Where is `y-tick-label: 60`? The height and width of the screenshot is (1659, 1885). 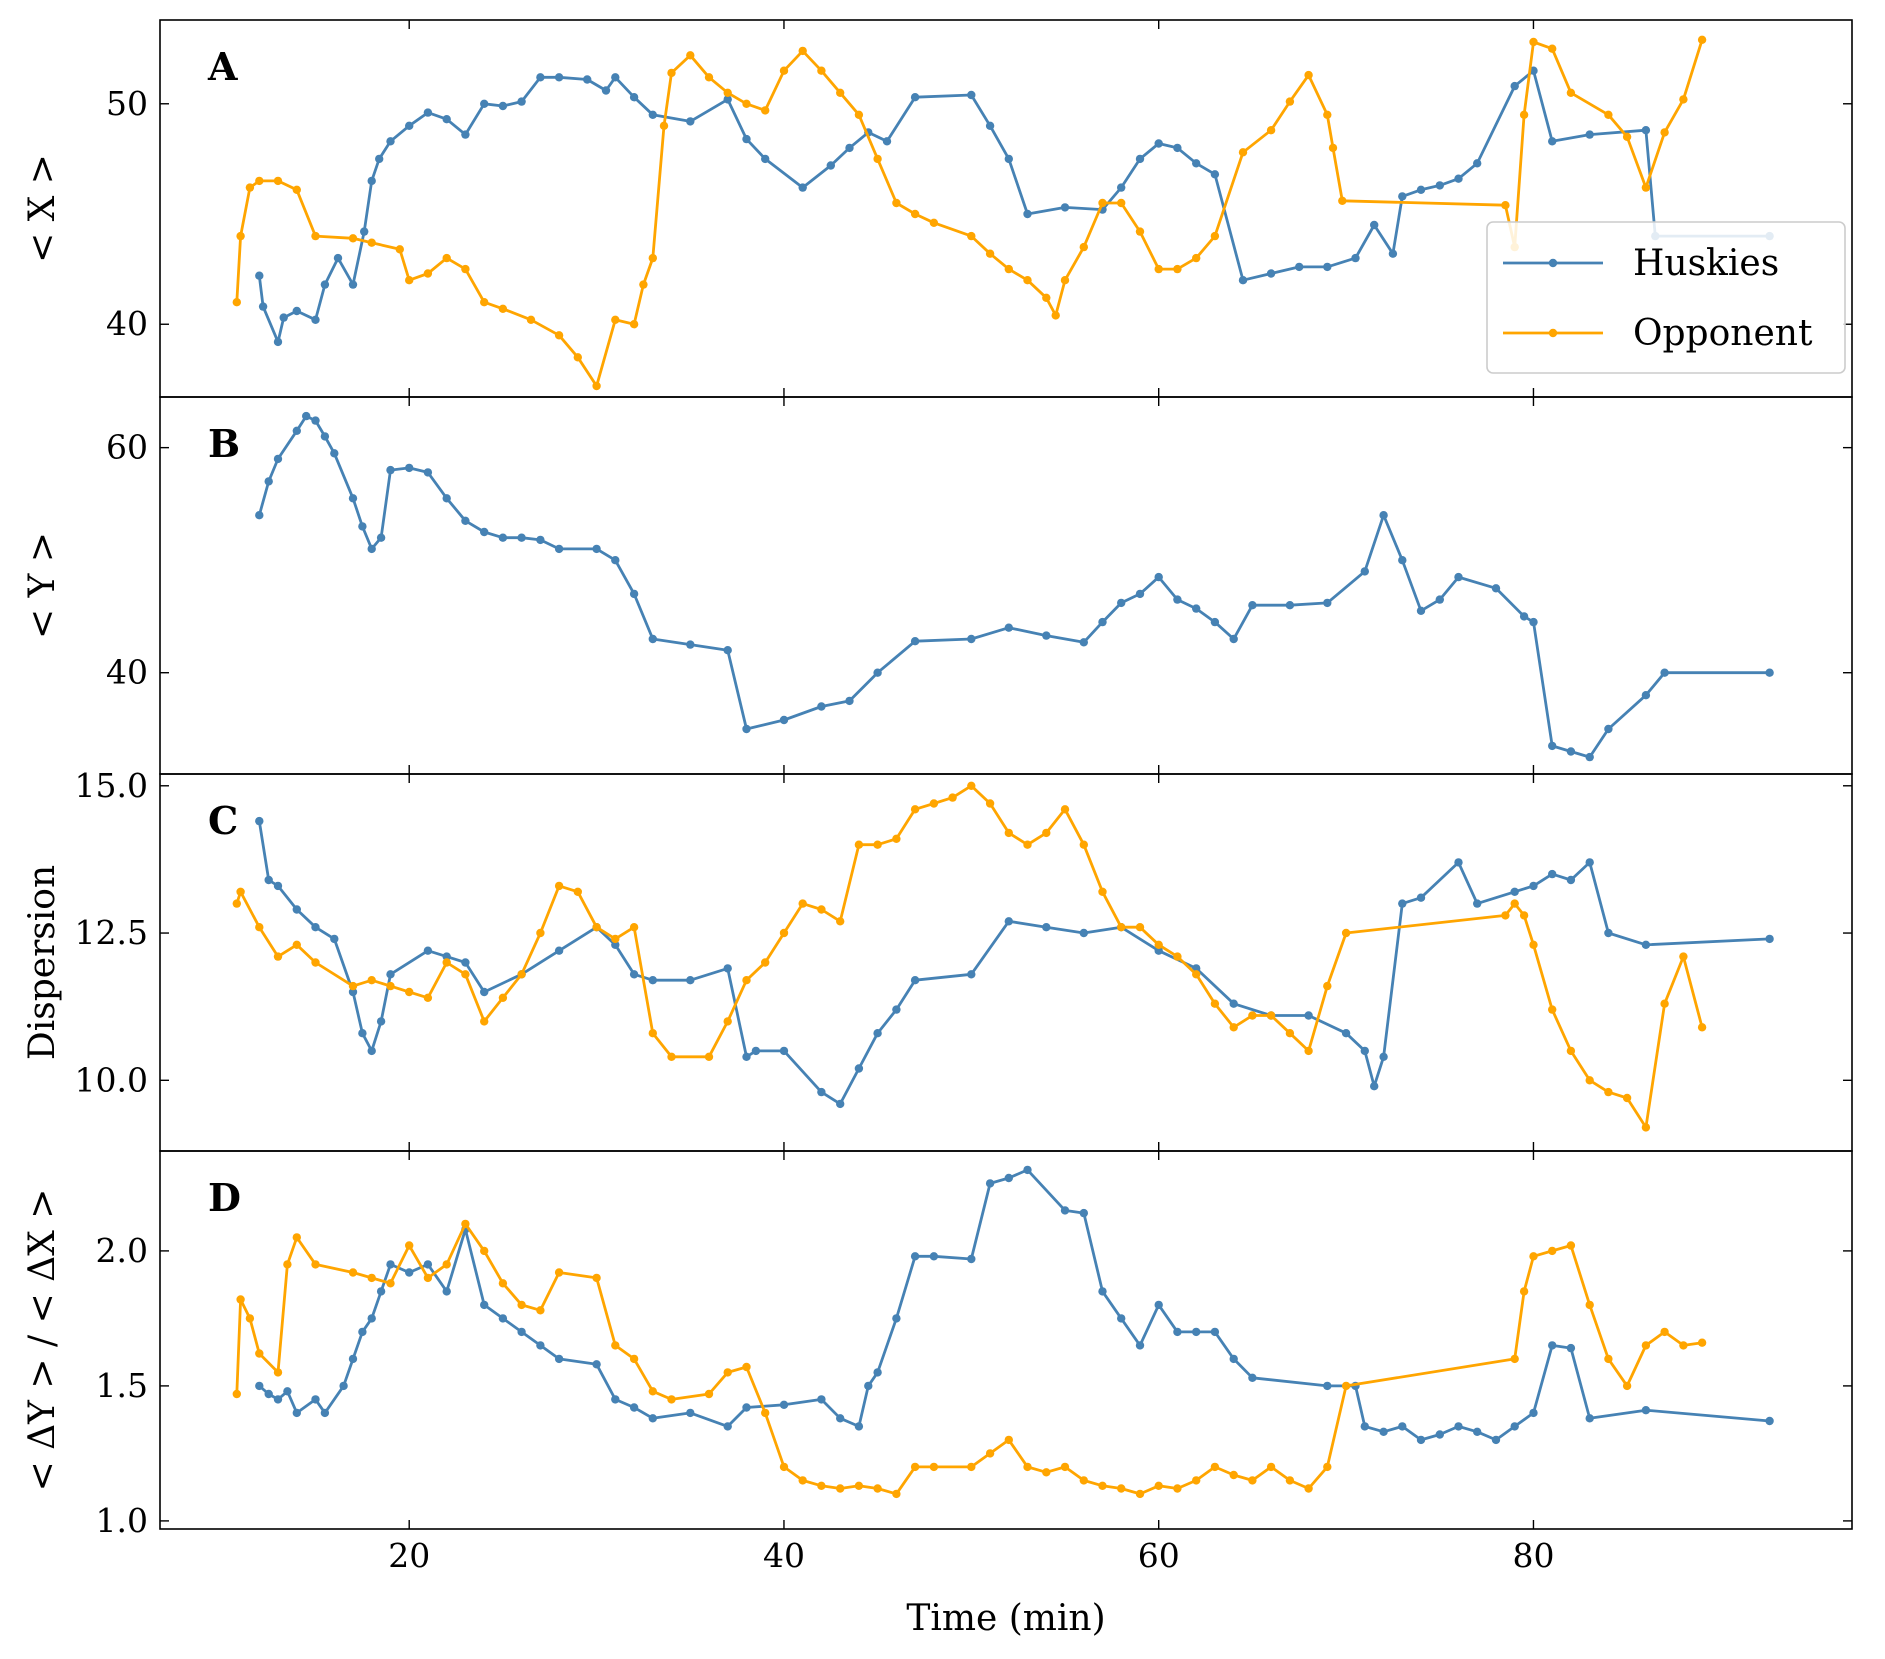
y-tick-label: 60 is located at coordinates (127, 447).